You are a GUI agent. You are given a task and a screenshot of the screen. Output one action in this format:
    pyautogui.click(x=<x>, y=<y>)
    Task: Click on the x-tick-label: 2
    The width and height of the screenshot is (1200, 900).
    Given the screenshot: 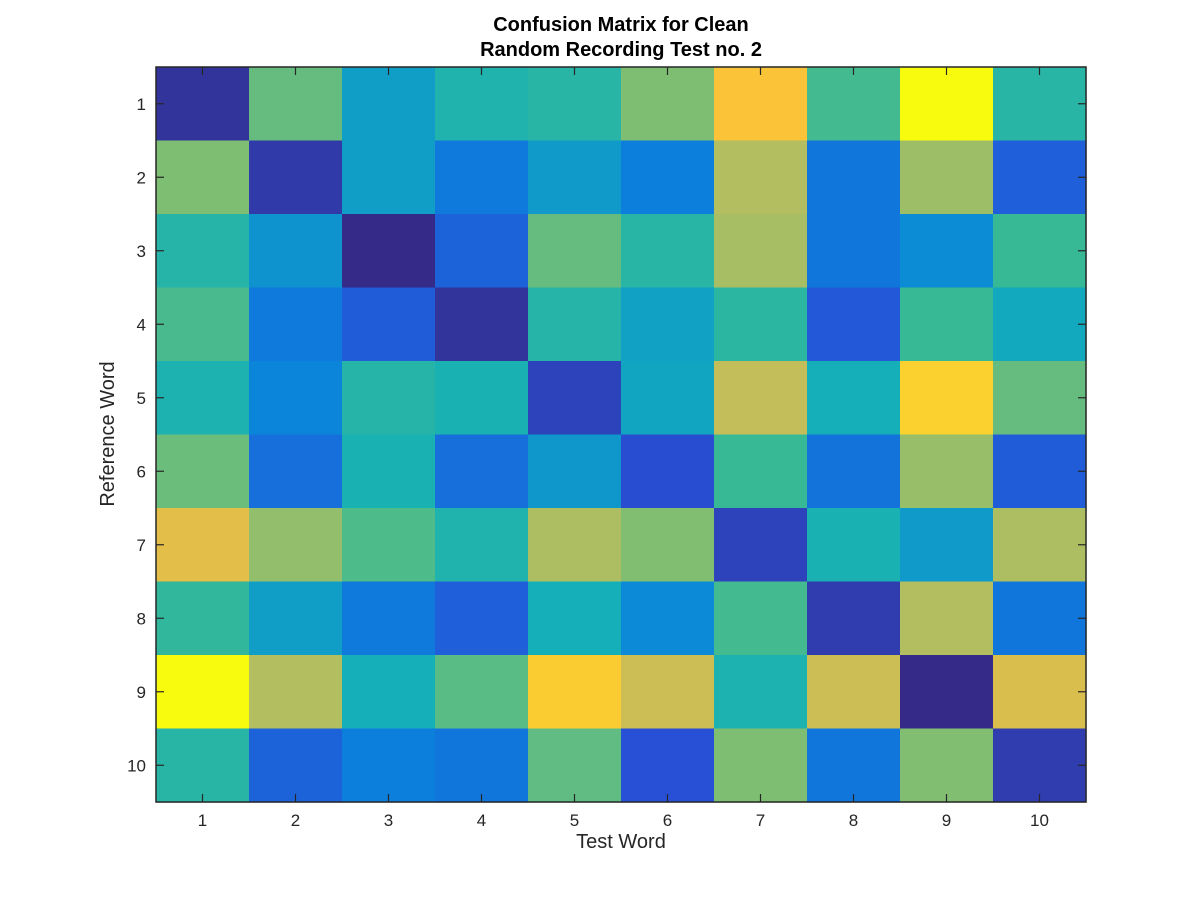 What is the action you would take?
    pyautogui.click(x=295, y=820)
    